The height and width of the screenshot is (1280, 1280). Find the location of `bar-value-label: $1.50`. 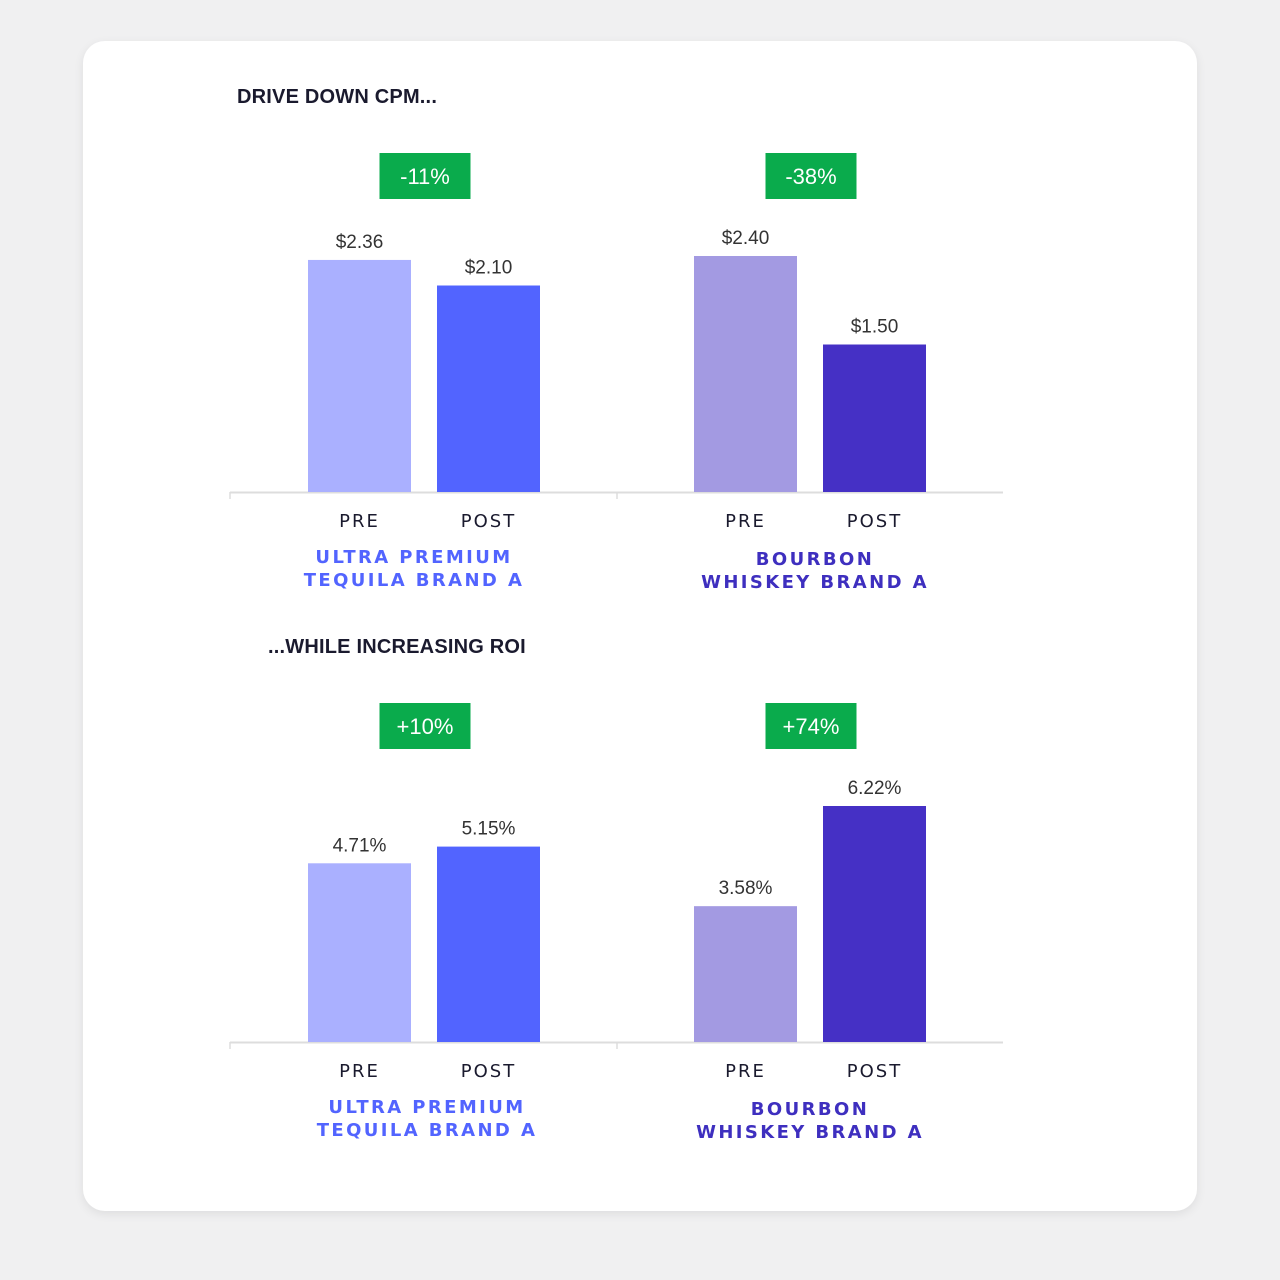

bar-value-label: $1.50 is located at coordinates (875, 327).